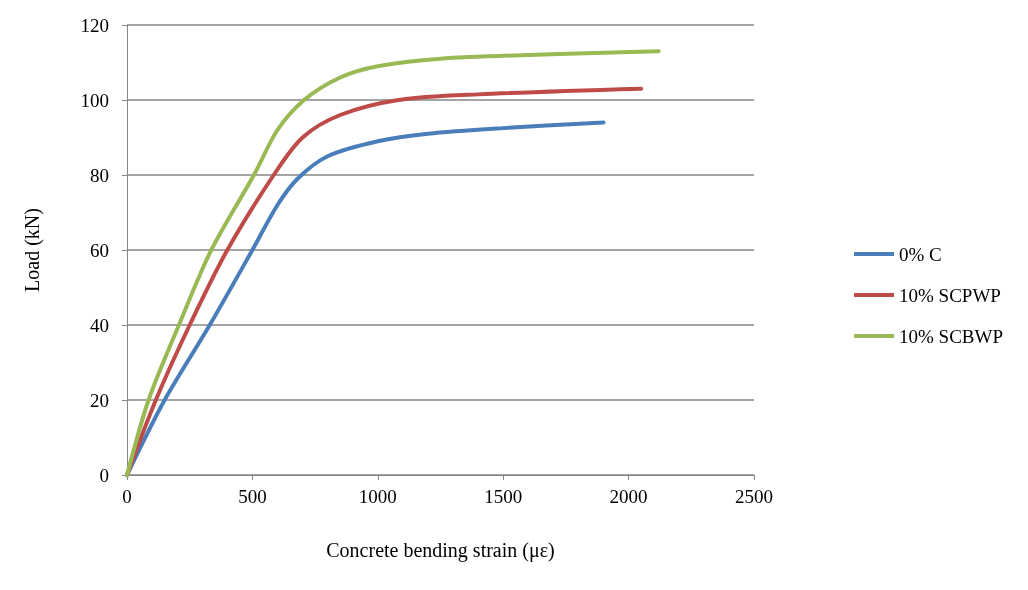  Describe the element at coordinates (99, 400) in the screenshot. I see `y-tick-label: 20` at that location.